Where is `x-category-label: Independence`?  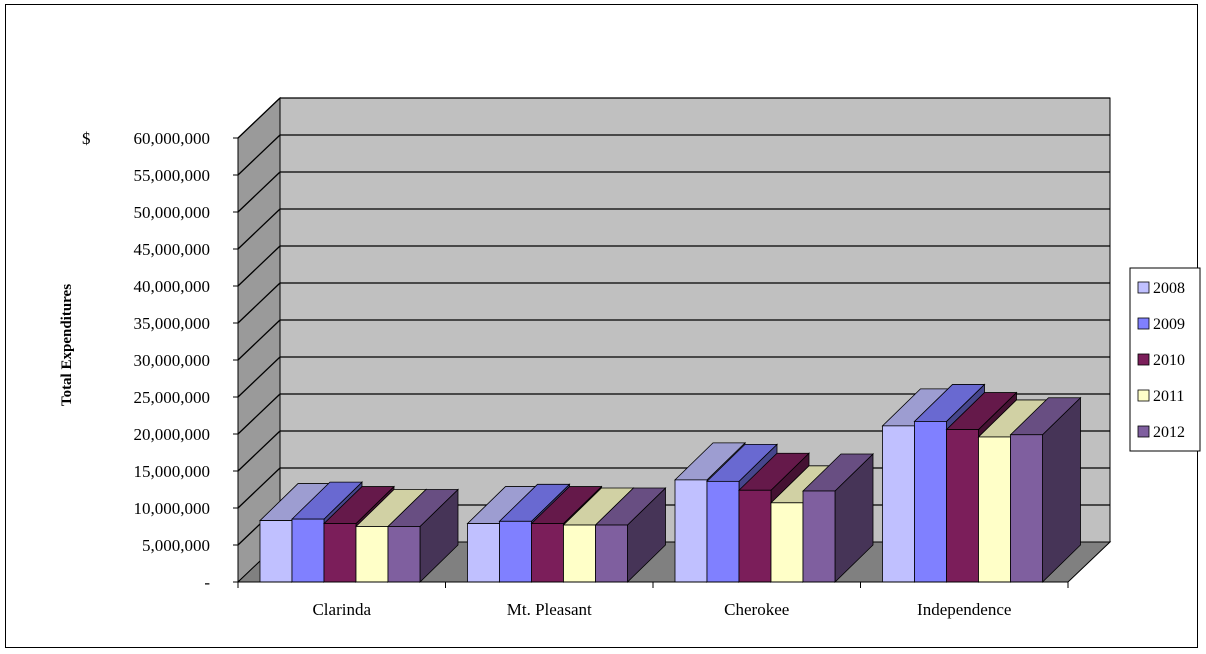 x-category-label: Independence is located at coordinates (964, 609).